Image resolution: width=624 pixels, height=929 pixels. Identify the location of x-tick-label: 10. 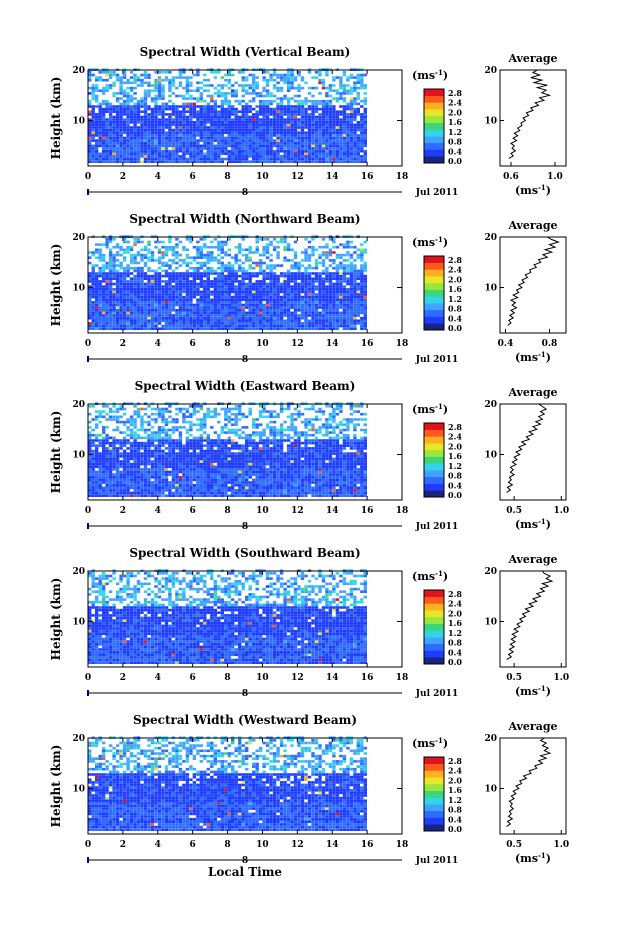
(262, 344).